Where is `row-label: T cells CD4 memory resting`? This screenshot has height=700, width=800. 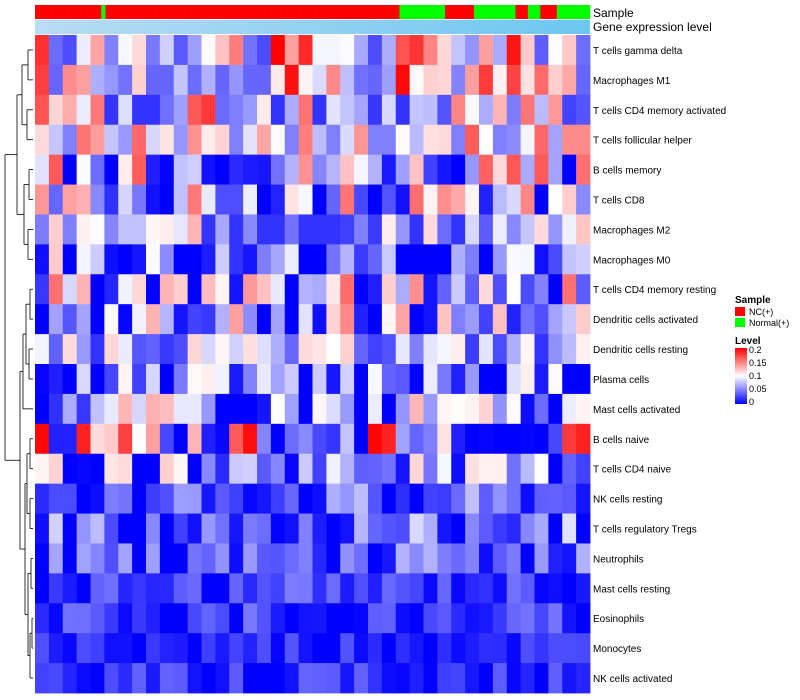
row-label: T cells CD4 memory resting is located at coordinates (654, 290).